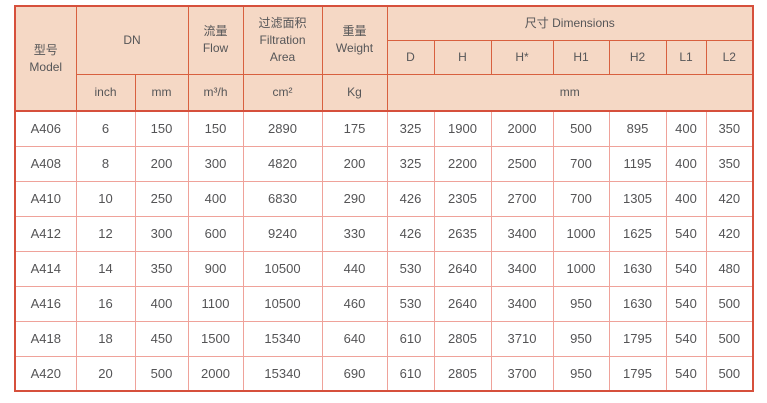  I want to click on cell-dim-hstar: 3710, so click(522, 338).